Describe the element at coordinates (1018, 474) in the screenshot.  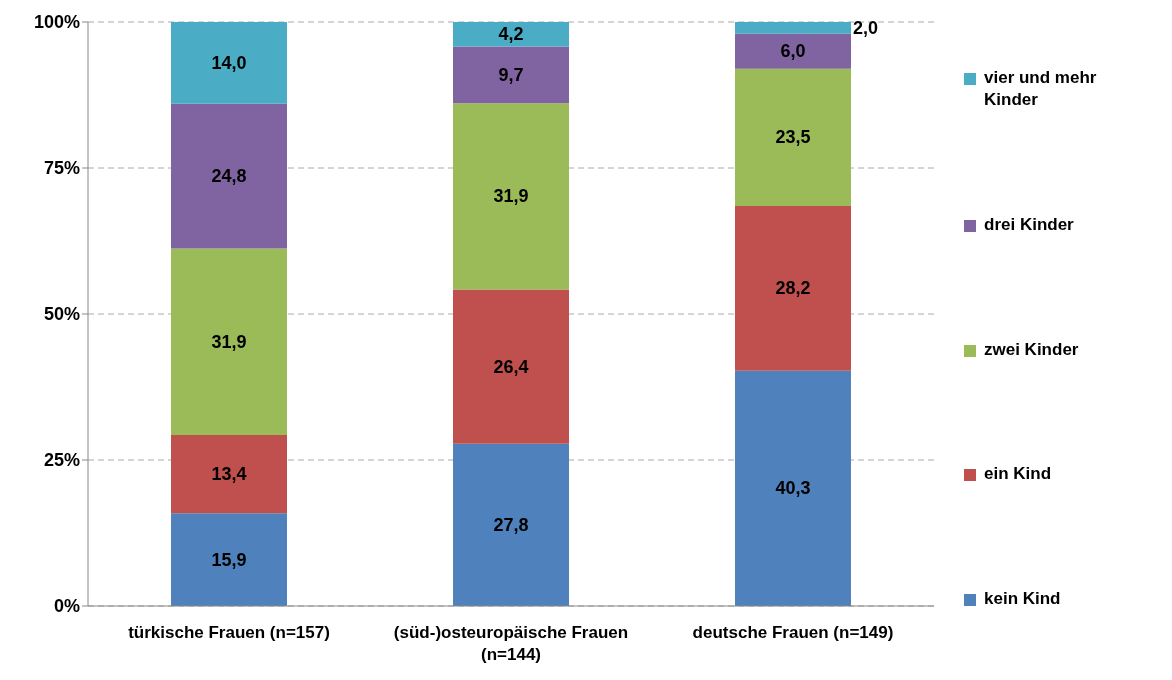
I see `legend-label: ein Kind` at that location.